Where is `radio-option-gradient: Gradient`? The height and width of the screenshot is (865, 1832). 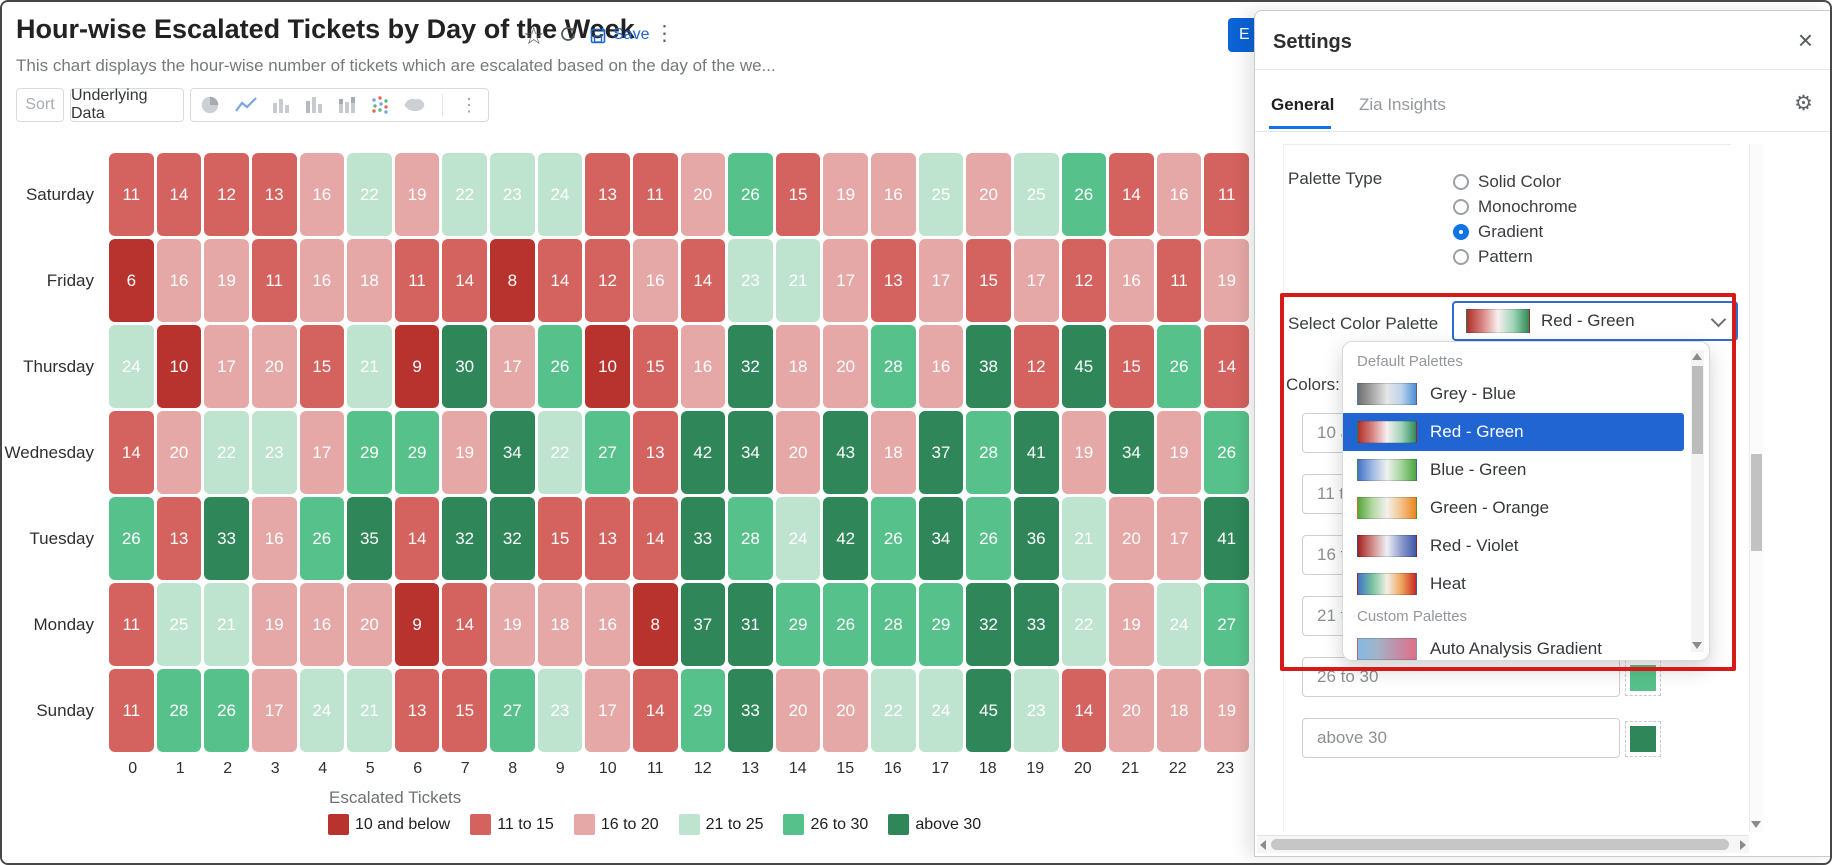
radio-option-gradient: Gradient is located at coordinates (1515, 231).